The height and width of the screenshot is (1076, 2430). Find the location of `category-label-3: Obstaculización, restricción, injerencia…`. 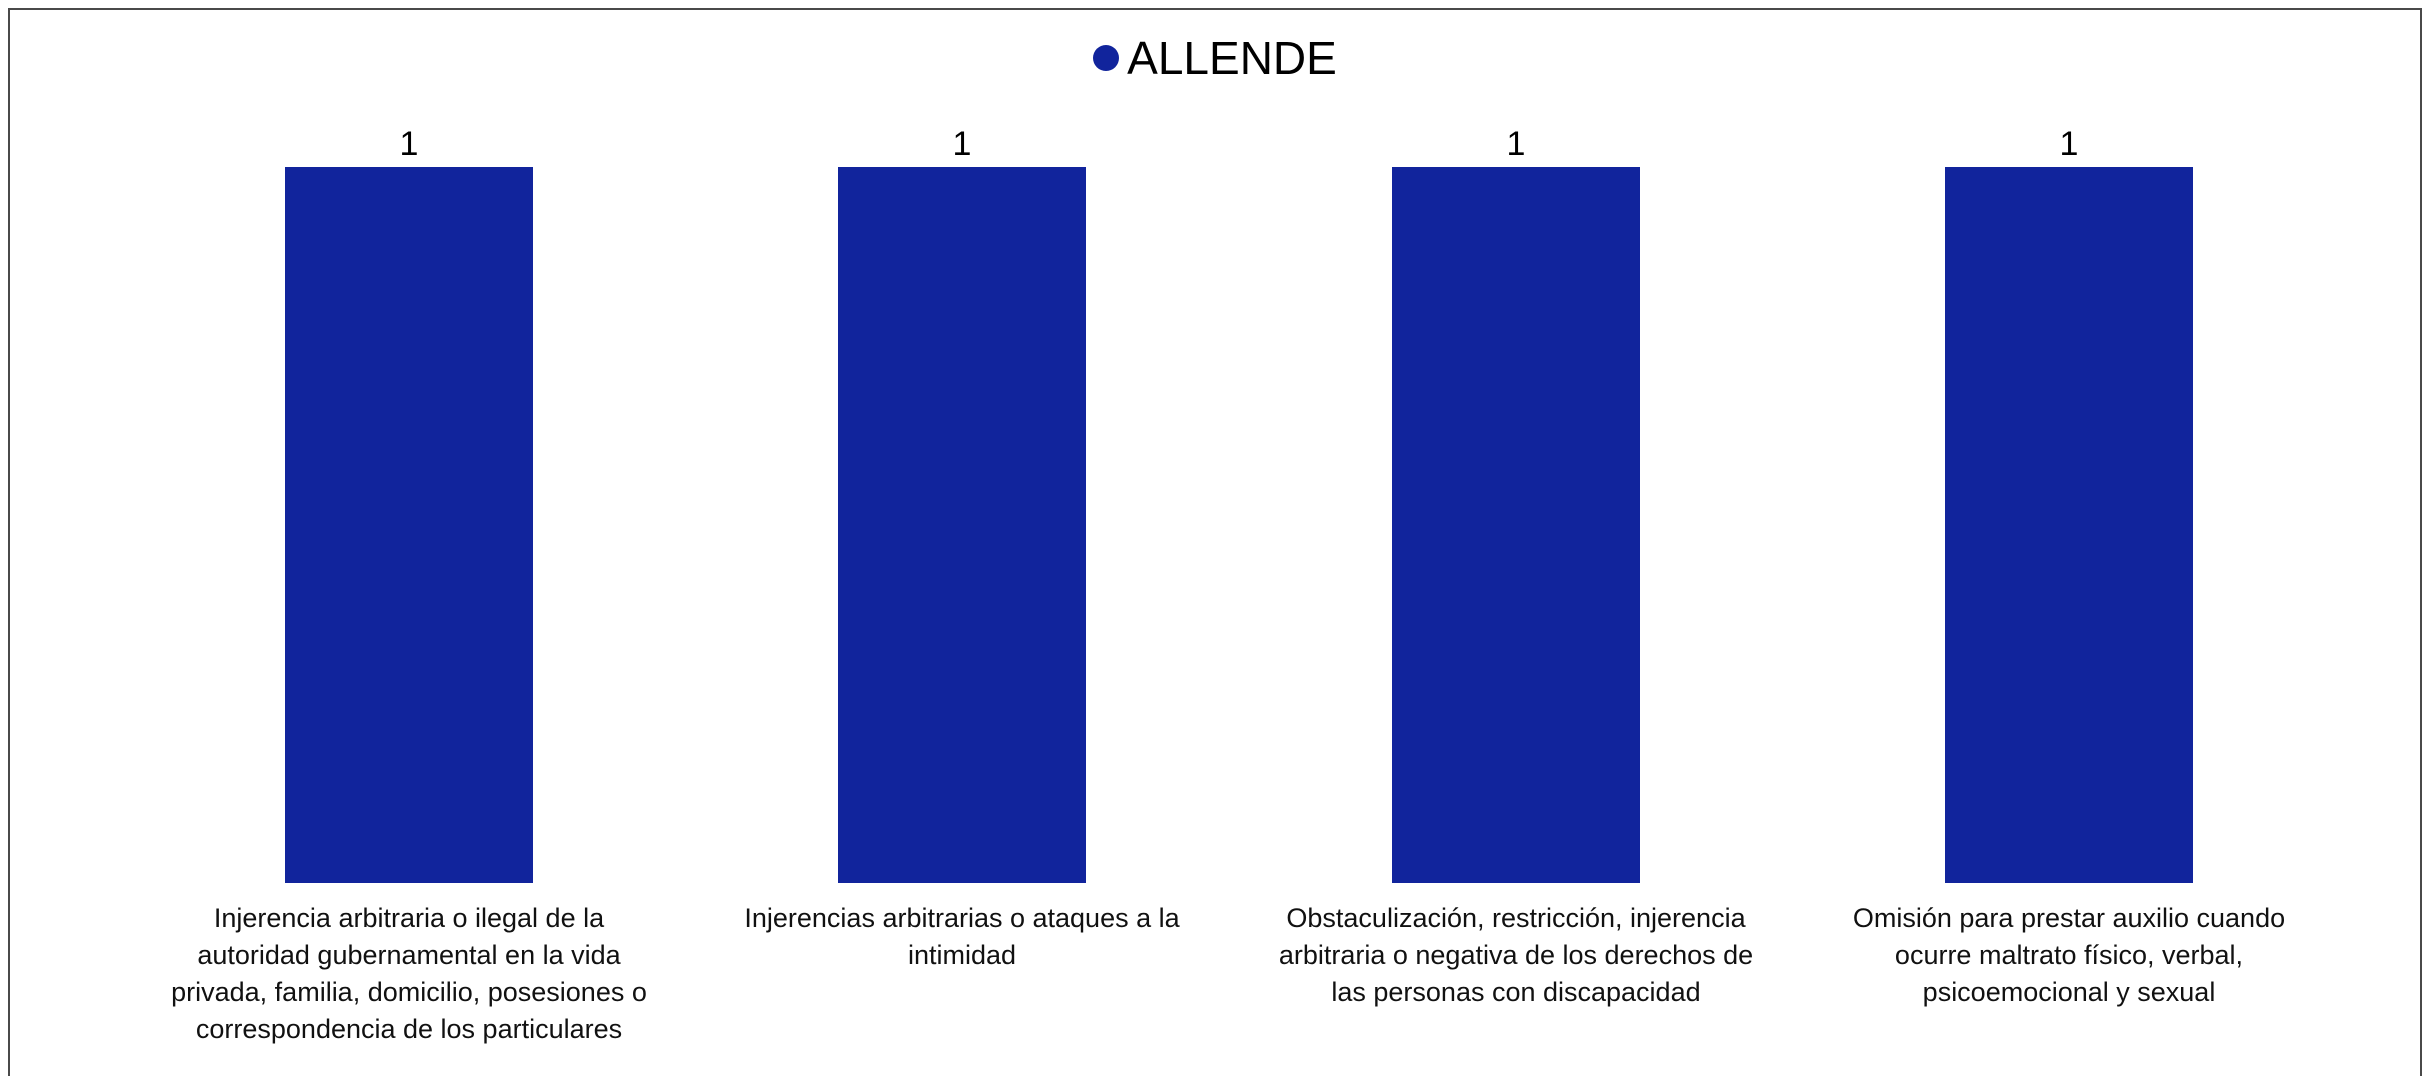

category-label-3: Obstaculización, restricción, injerencia… is located at coordinates (1516, 955).